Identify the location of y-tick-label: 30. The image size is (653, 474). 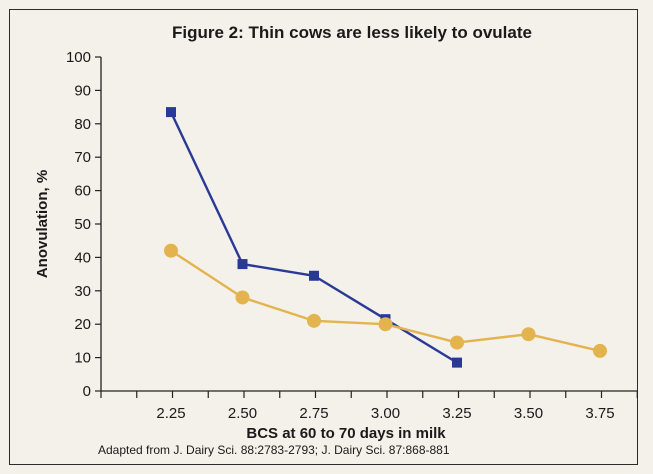
(82, 291).